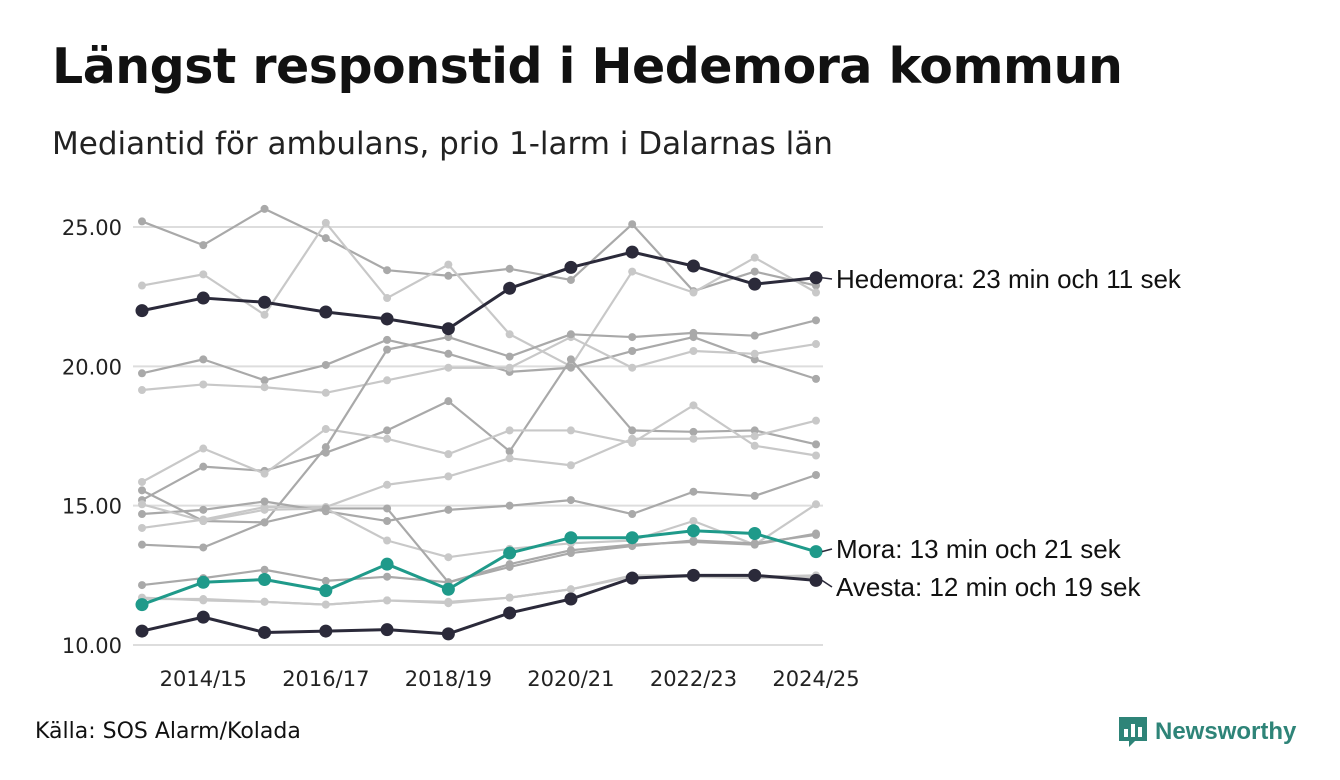 The image size is (1340, 780). What do you see at coordinates (92, 507) in the screenshot?
I see `y-tick-label: 15.00` at bounding box center [92, 507].